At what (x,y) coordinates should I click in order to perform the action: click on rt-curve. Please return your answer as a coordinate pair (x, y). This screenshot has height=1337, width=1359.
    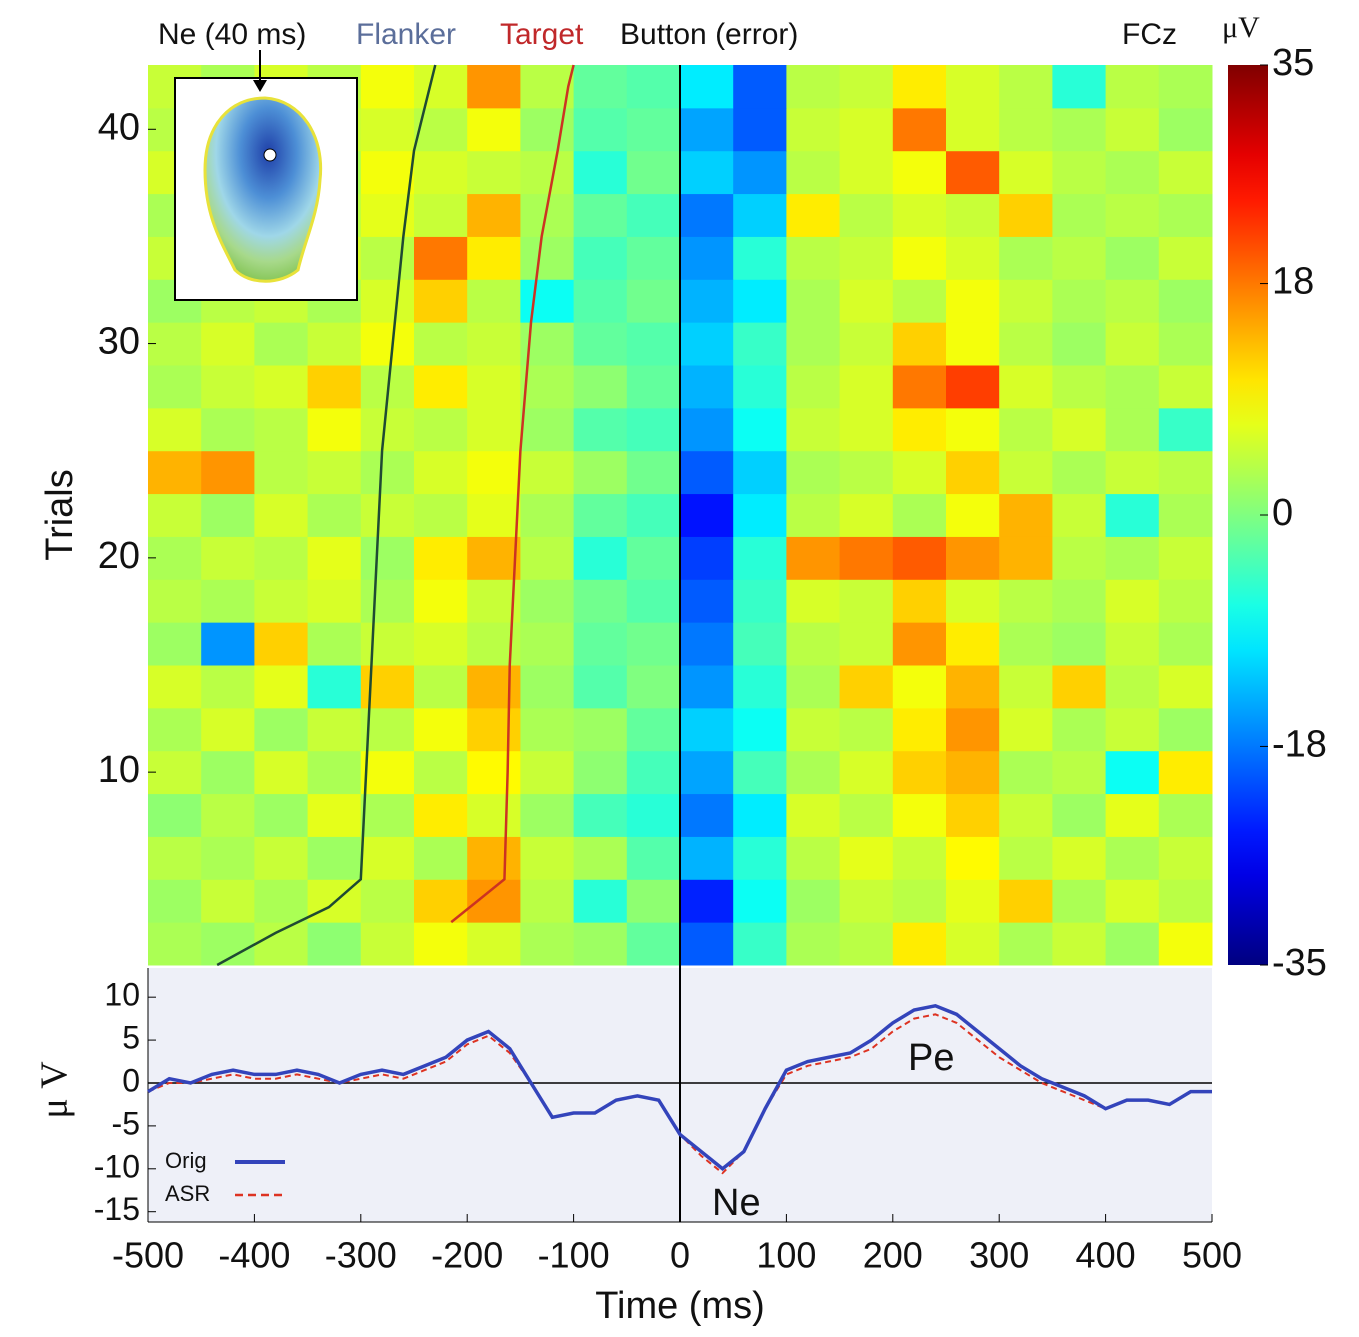
    Looking at the image, I should click on (326, 515).